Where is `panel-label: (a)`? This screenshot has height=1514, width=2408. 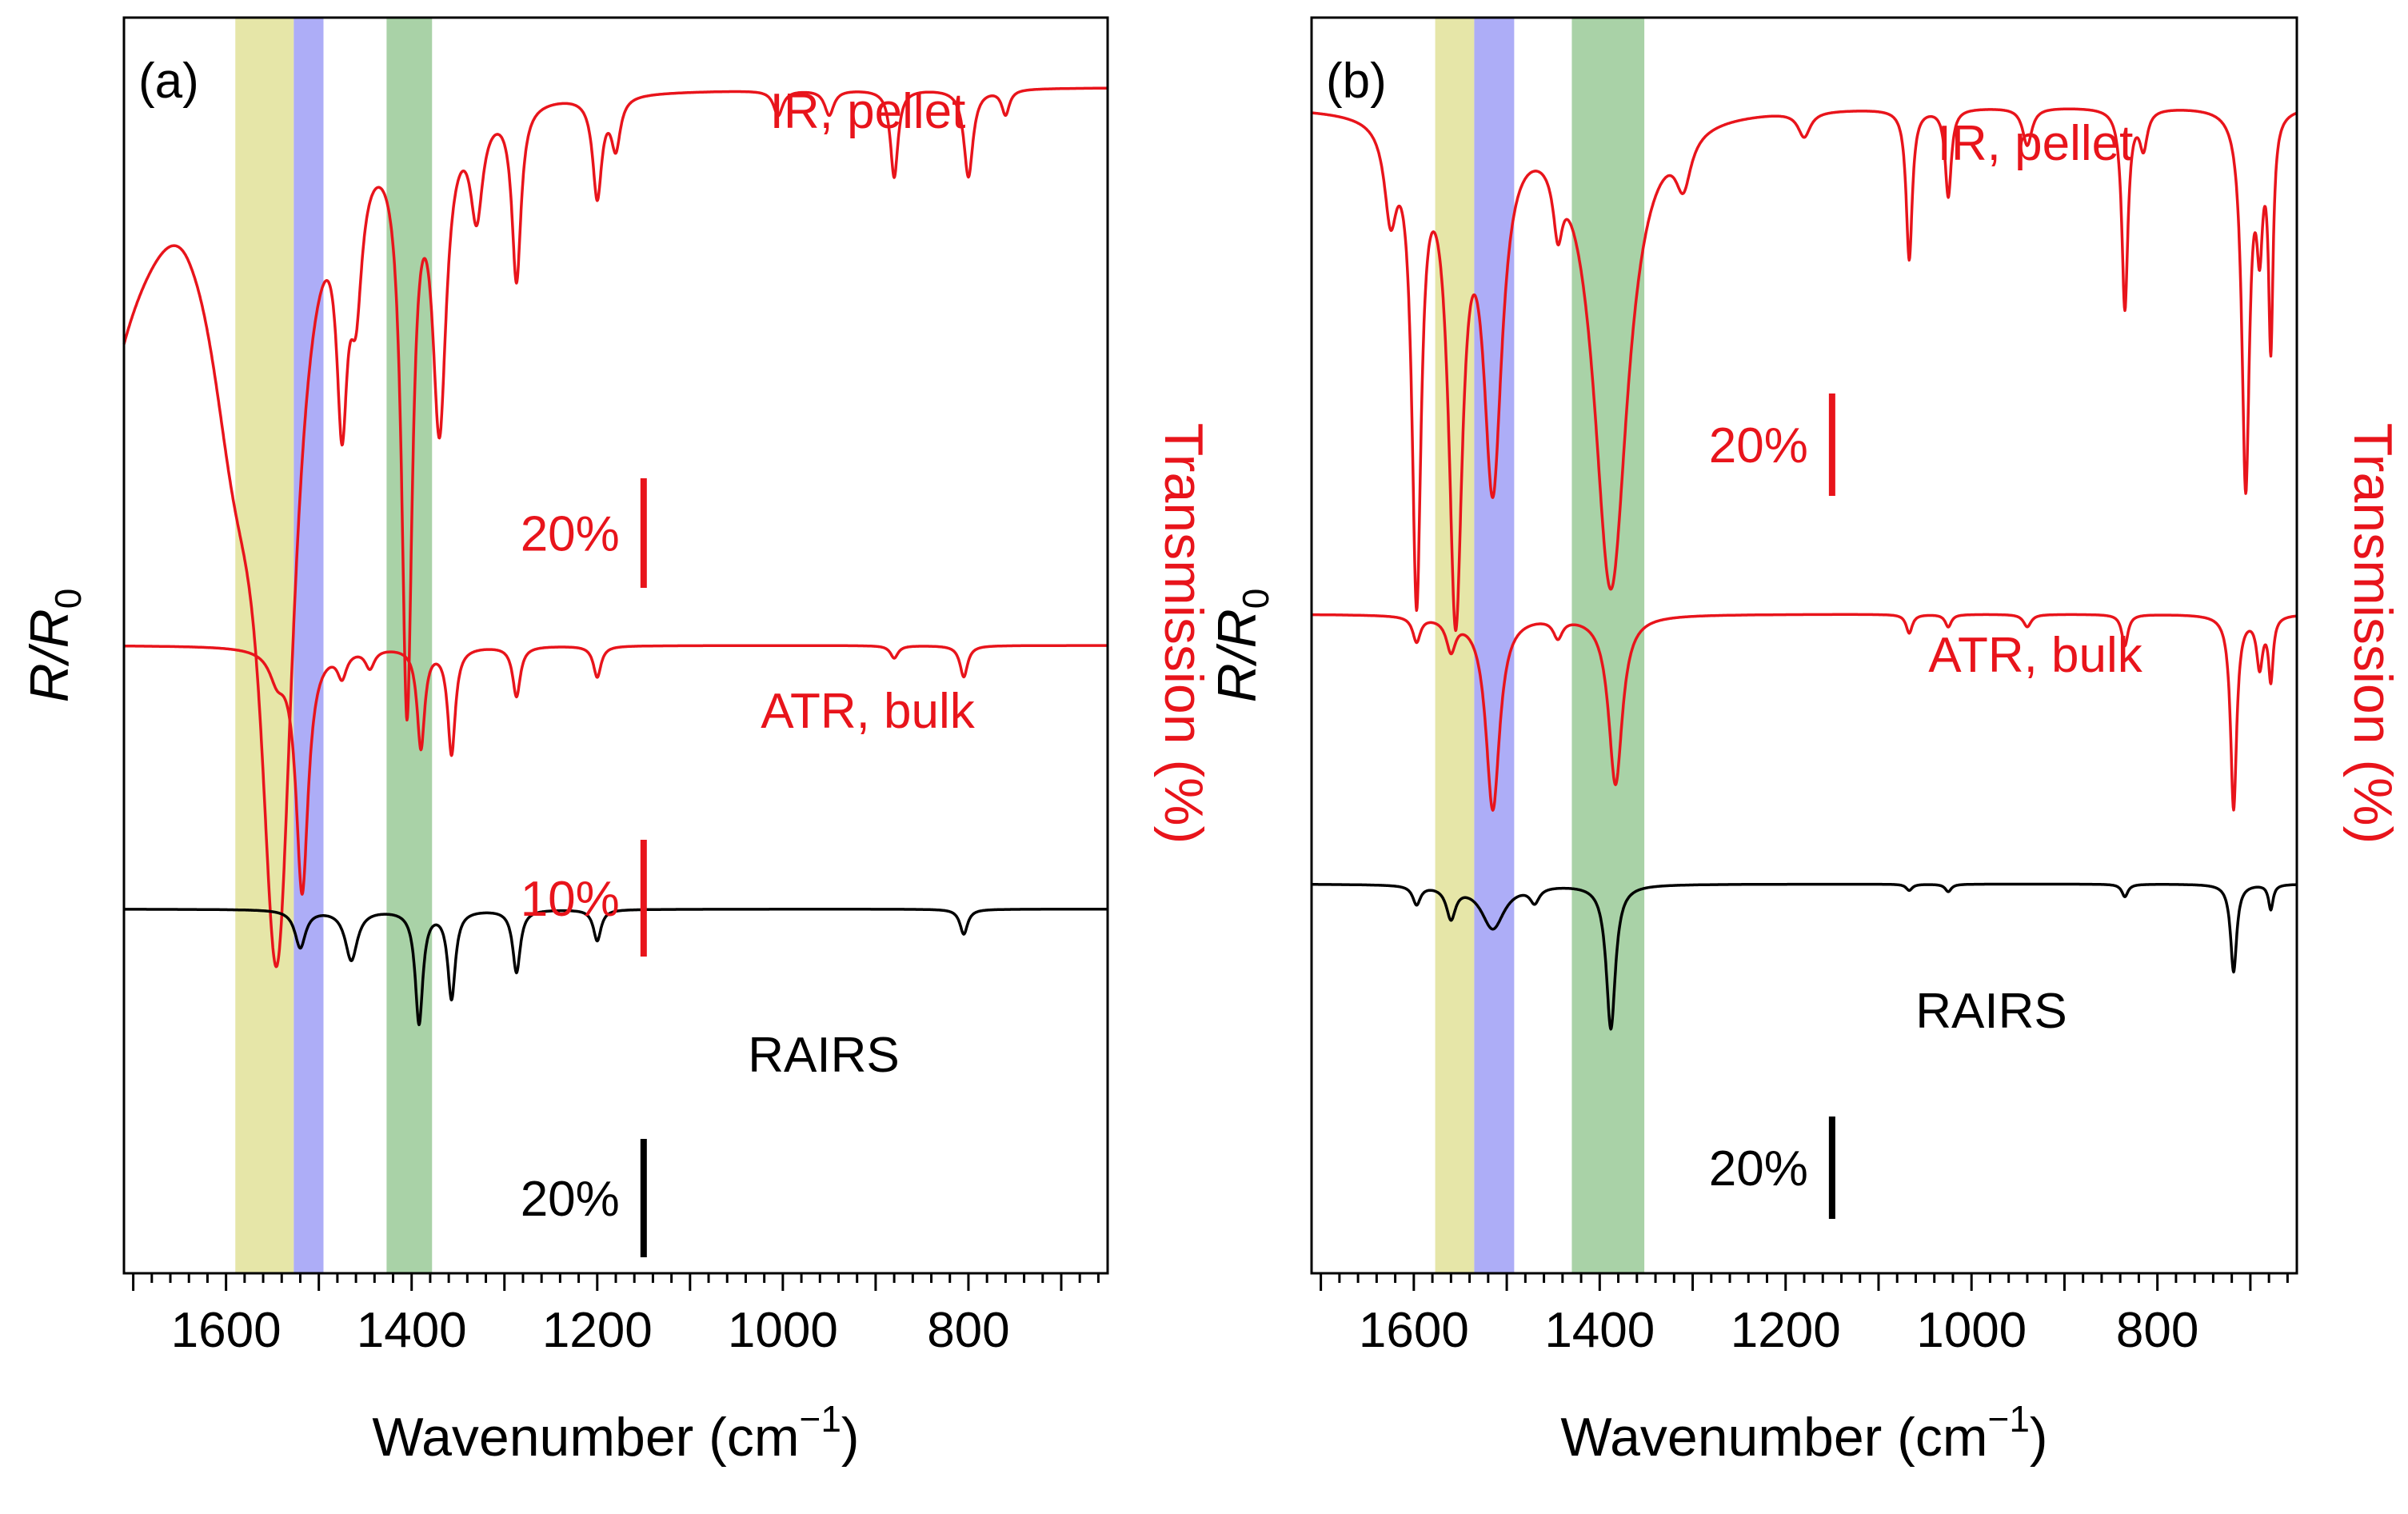
panel-label: (a) is located at coordinates (168, 81).